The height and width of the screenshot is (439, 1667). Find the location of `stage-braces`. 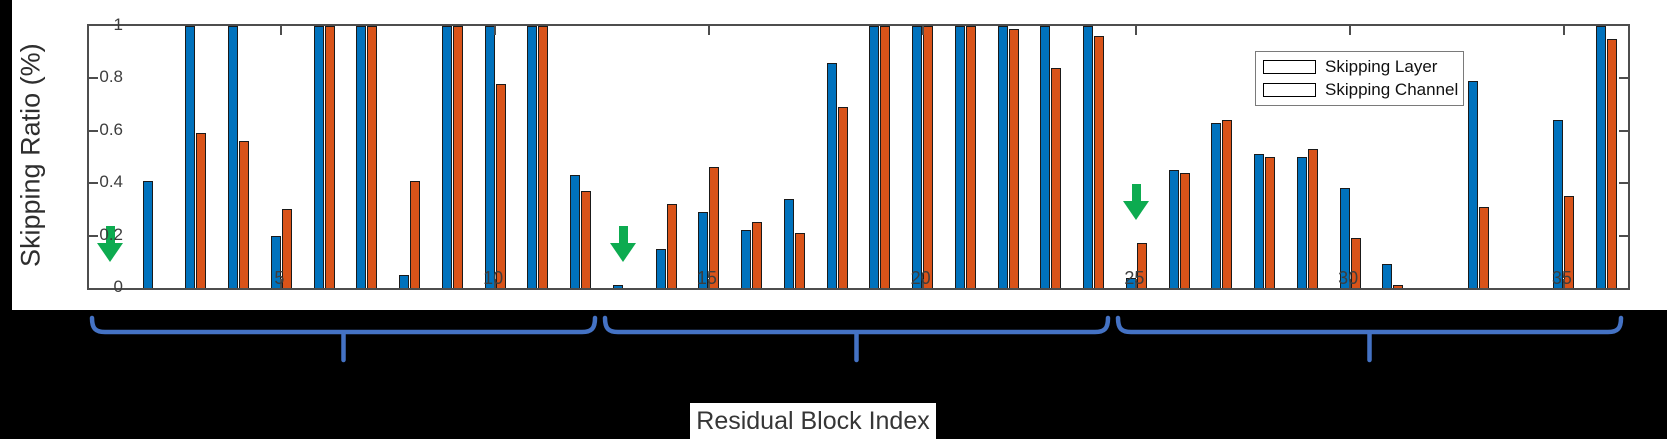

stage-braces is located at coordinates (856, 339).